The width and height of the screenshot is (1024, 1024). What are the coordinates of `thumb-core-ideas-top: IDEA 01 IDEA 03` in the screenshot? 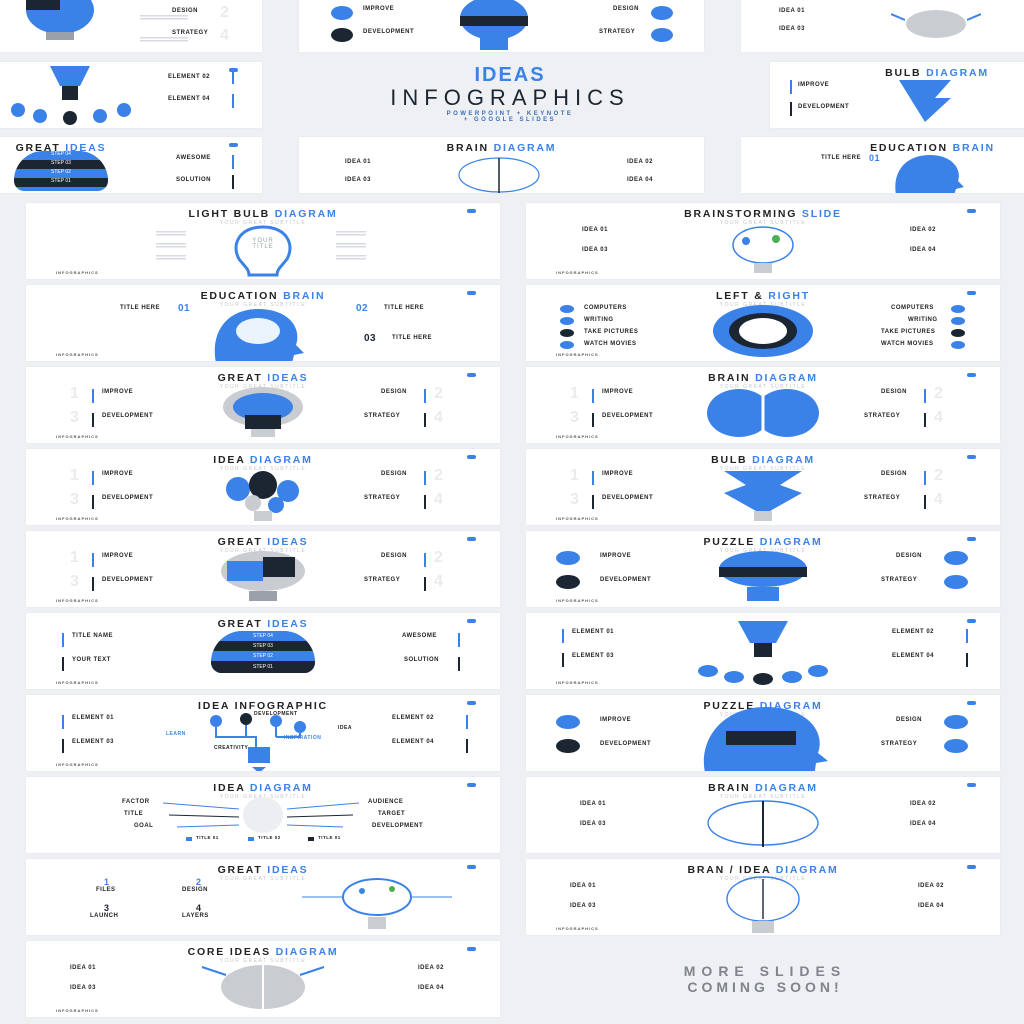 It's located at (882, 26).